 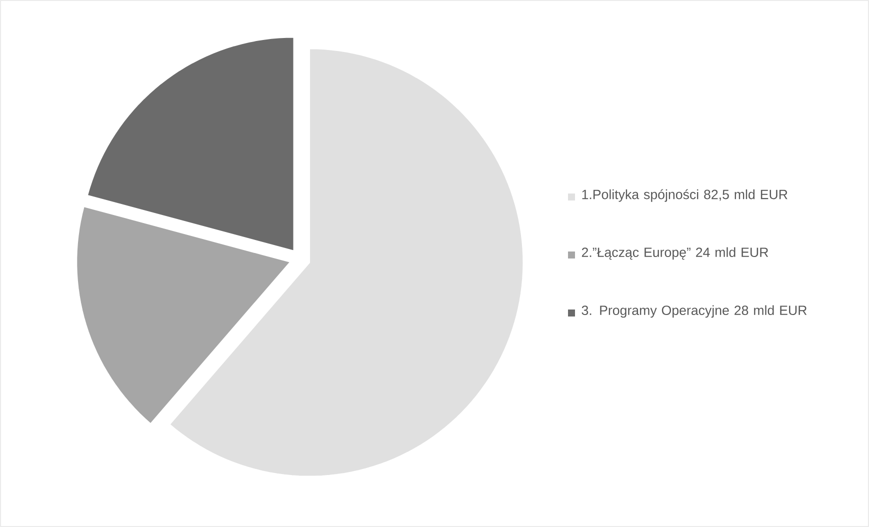 I want to click on legend-label: 3. Programy Operacyjne 28 mld EUR, so click(x=694, y=311).